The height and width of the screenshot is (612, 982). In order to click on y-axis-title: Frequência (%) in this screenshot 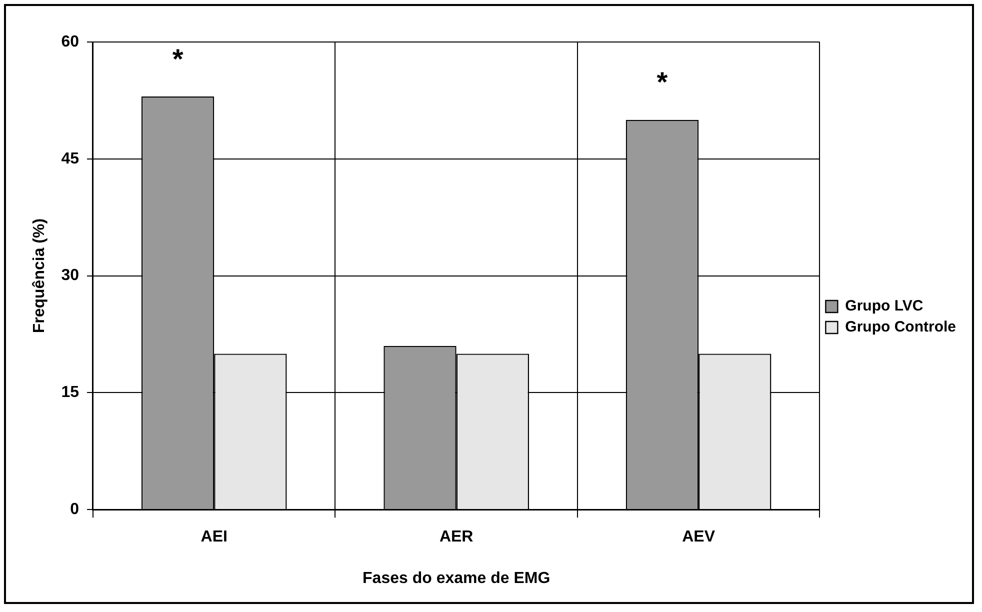, I will do `click(39, 276)`.